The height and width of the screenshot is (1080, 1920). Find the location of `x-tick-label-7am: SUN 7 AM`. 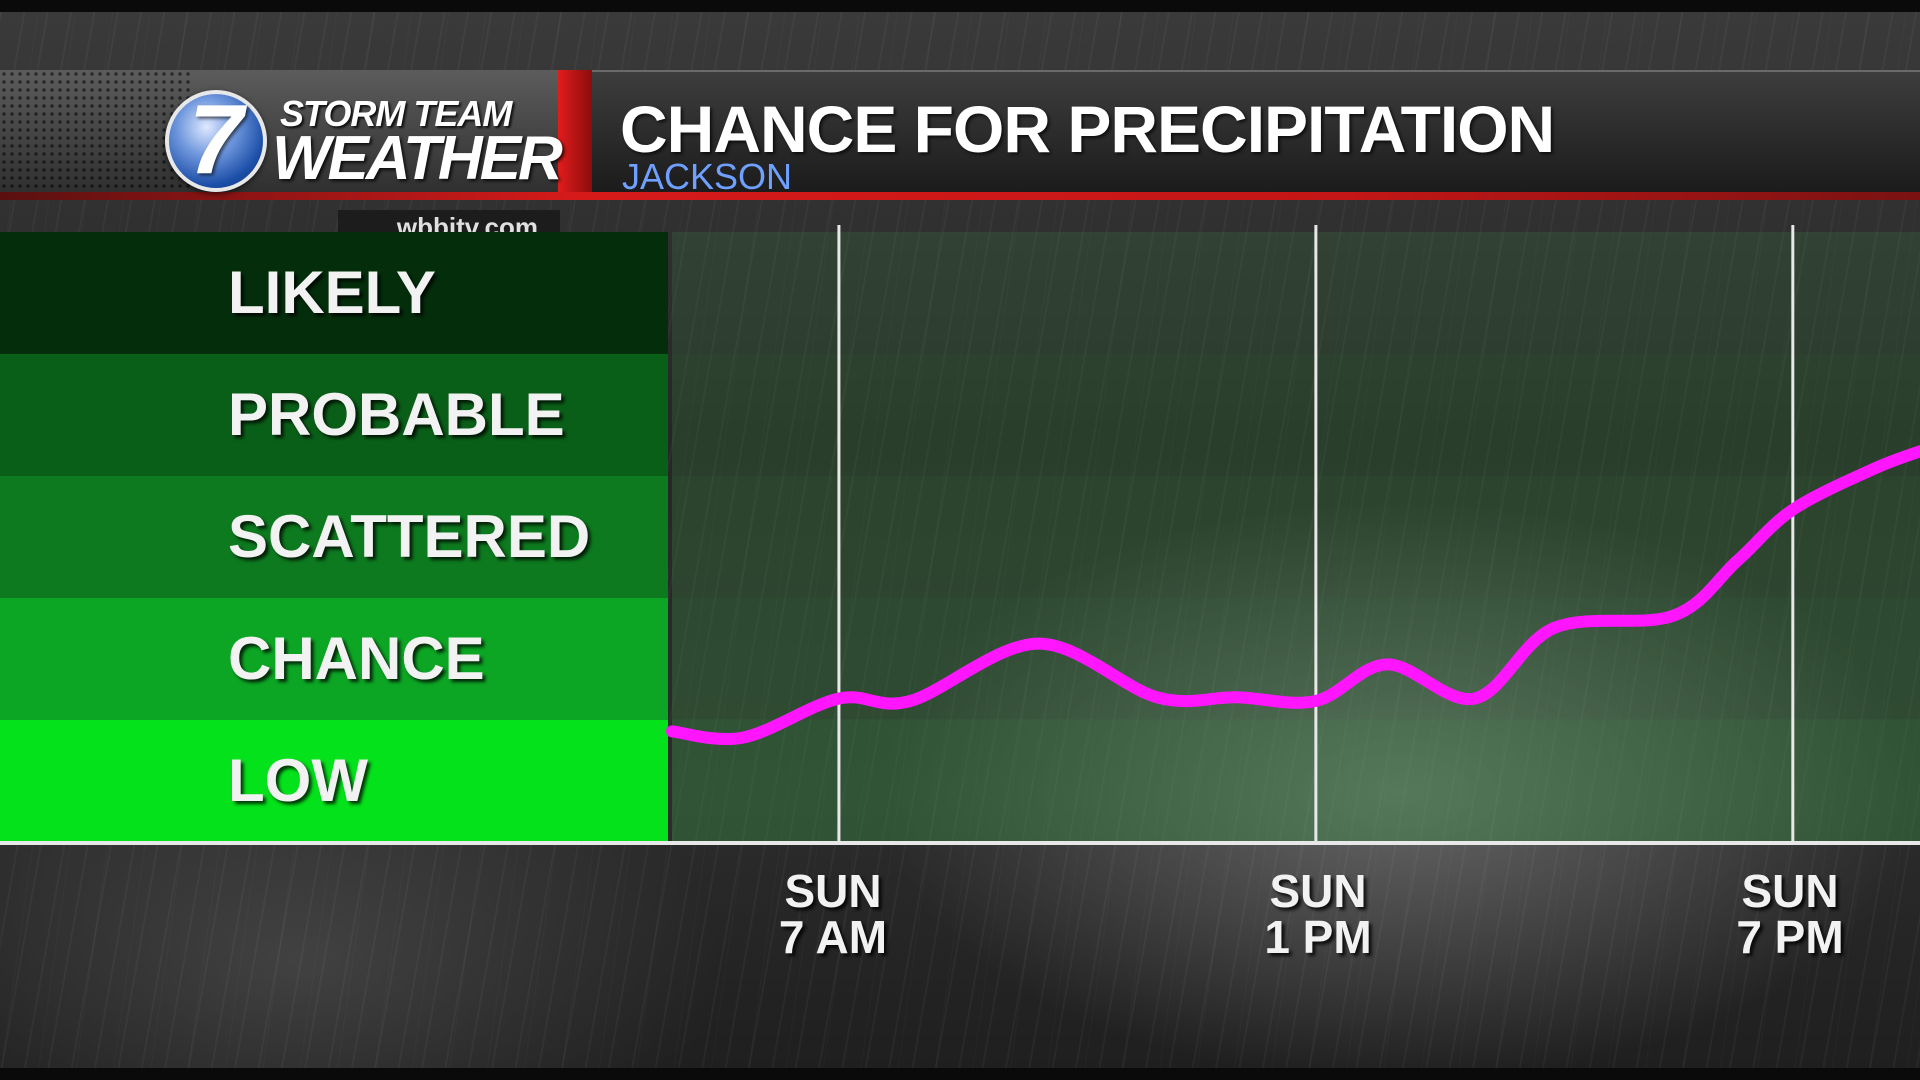

x-tick-label-7am: SUN 7 AM is located at coordinates (833, 914).